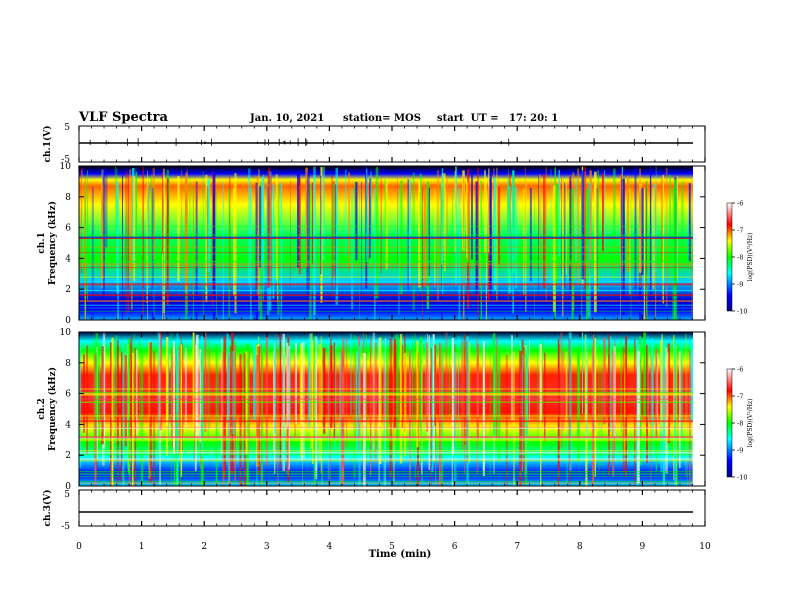  I want to click on ch3-ytick-bottom: -5, so click(65, 527).